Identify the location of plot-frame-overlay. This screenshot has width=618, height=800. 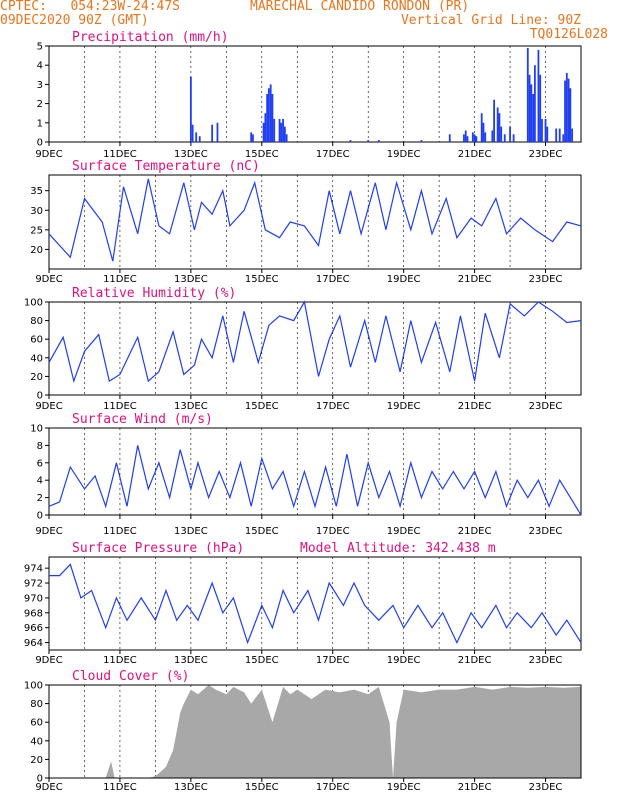
(315, 731).